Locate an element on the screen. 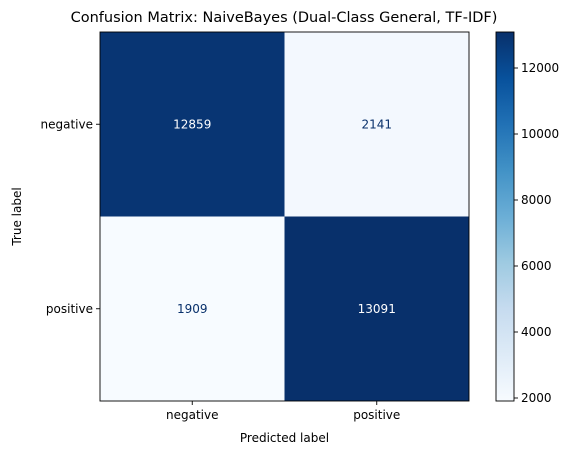  cell-negative-positive is located at coordinates (376, 124).